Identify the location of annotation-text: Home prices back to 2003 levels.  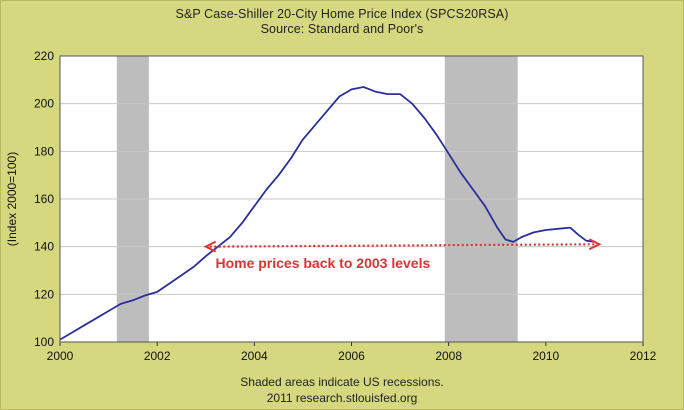
(322, 263).